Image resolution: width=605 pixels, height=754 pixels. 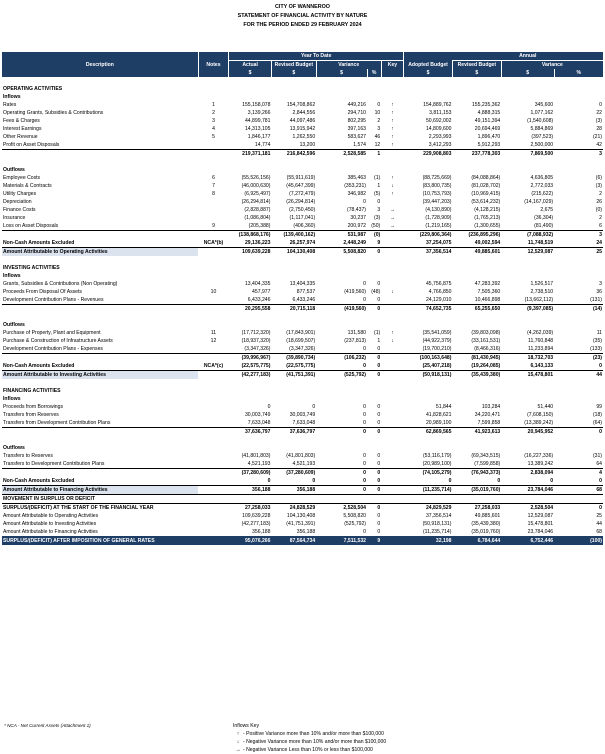 What do you see at coordinates (377, 178) in the screenshot?
I see `row-variance-pct: (1)` at bounding box center [377, 178].